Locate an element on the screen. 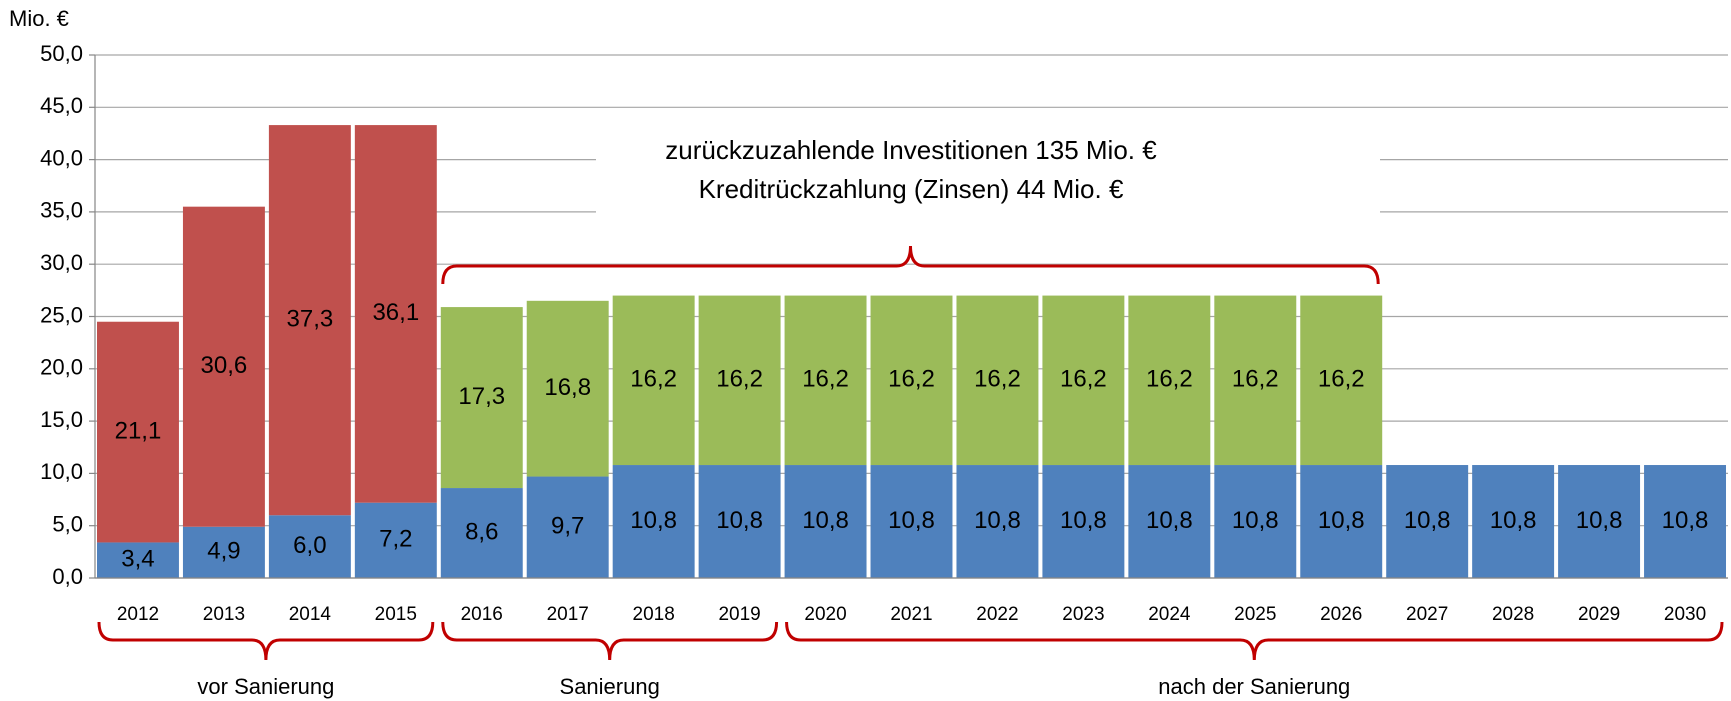 The image size is (1731, 701). y-tick-label: 35,0 is located at coordinates (61, 210).